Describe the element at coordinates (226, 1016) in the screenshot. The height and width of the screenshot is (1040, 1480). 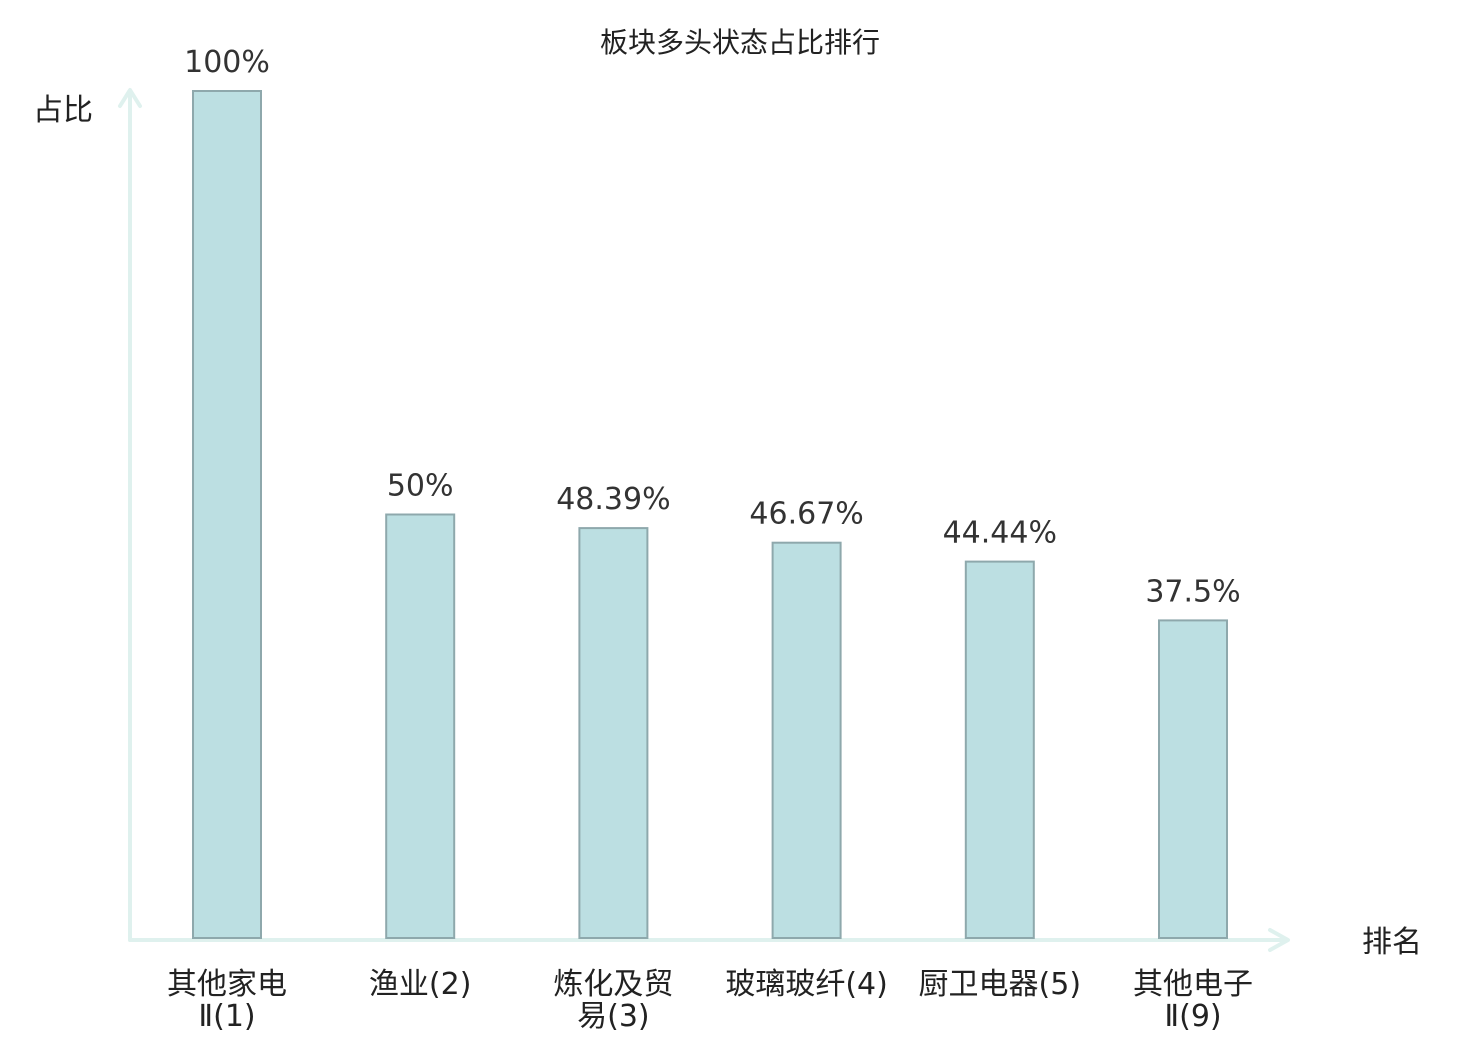
I see `category-label-1-line-2: Ⅱ(1)` at that location.